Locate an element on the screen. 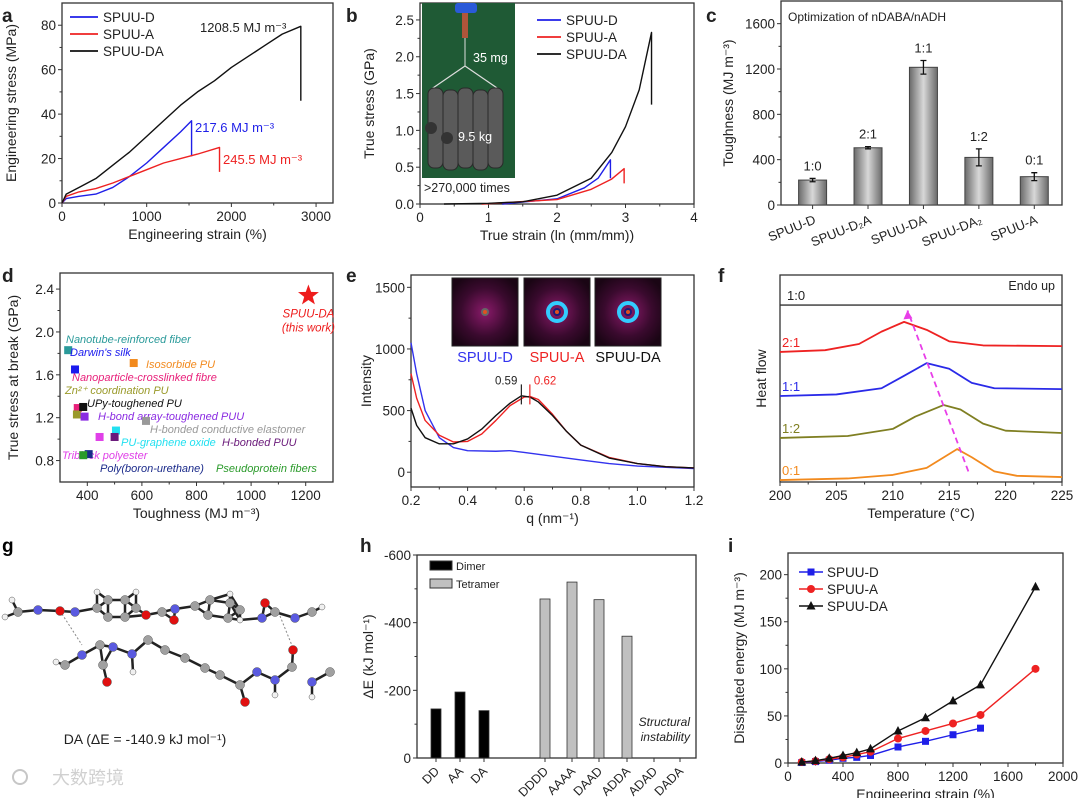 The height and width of the screenshot is (798, 1080). y-tick-label: 1.6 is located at coordinates (44, 375).